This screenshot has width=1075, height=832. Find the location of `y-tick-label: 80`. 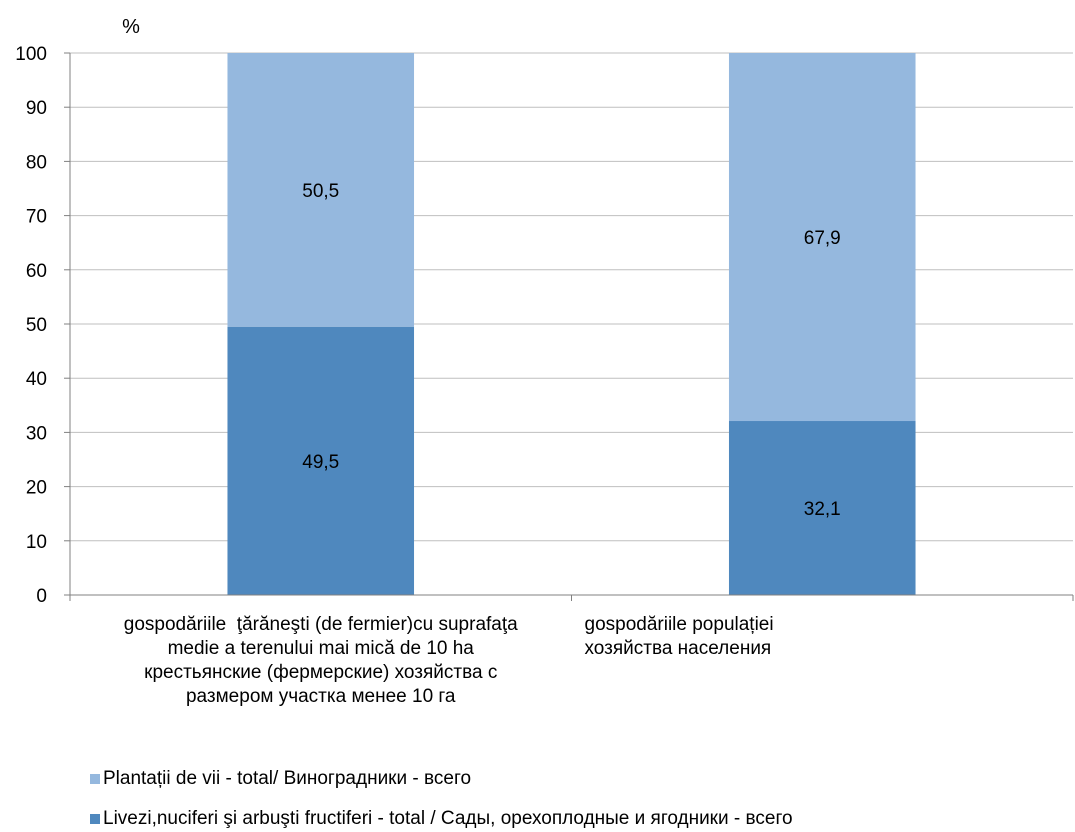

y-tick-label: 80 is located at coordinates (36, 162).